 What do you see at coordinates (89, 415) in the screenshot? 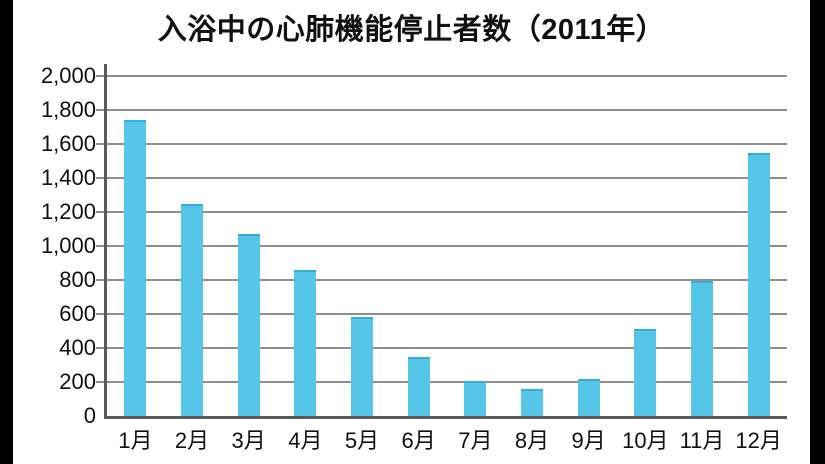
I see `y-axis-tick-label: 0` at bounding box center [89, 415].